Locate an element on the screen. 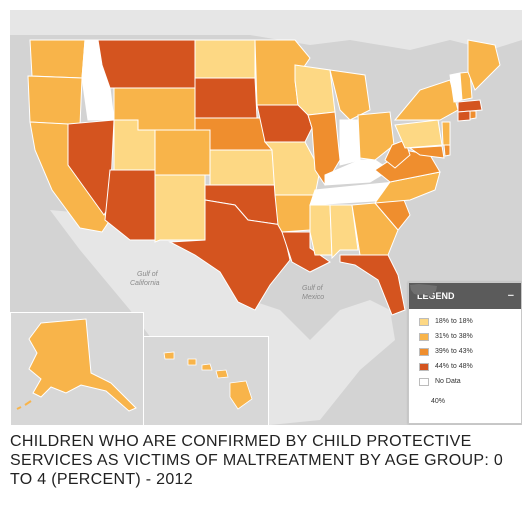  canada-land is located at coordinates (266, 30).